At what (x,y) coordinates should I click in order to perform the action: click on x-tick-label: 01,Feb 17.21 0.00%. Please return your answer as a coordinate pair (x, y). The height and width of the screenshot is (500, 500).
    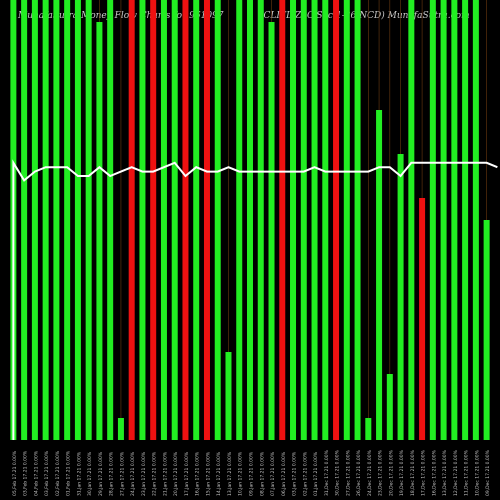
    Looking at the image, I should click on (69, 473).